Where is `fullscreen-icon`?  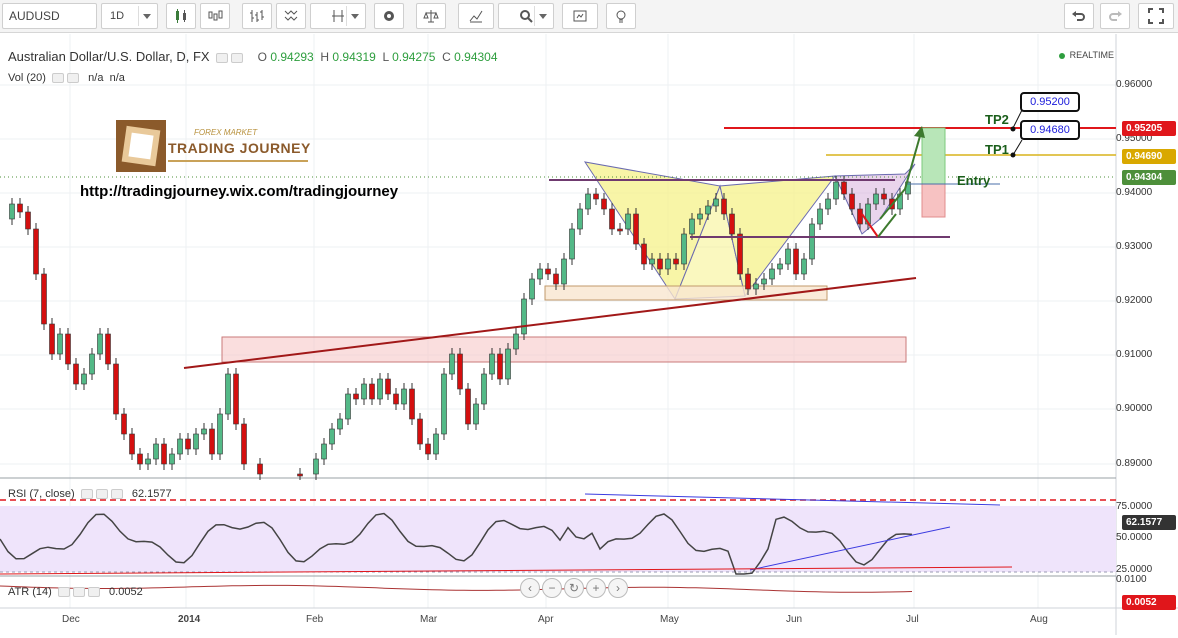
fullscreen-icon is located at coordinates (1156, 16).